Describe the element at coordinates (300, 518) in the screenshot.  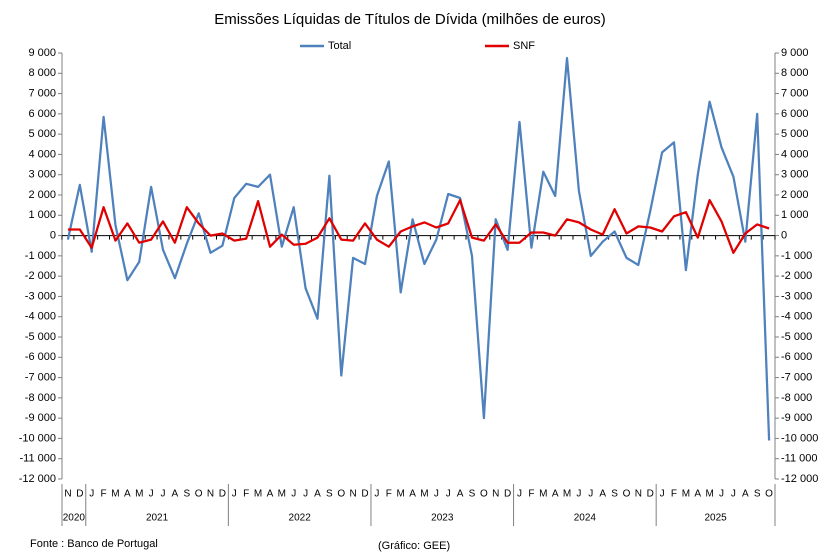
I see `x-group-label: 2022` at that location.